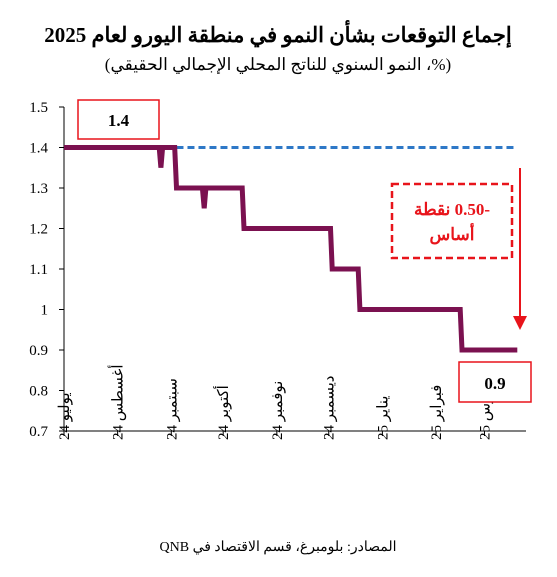  What do you see at coordinates (383, 418) in the screenshot?
I see `x-tick-label: يناير 25` at bounding box center [383, 418].